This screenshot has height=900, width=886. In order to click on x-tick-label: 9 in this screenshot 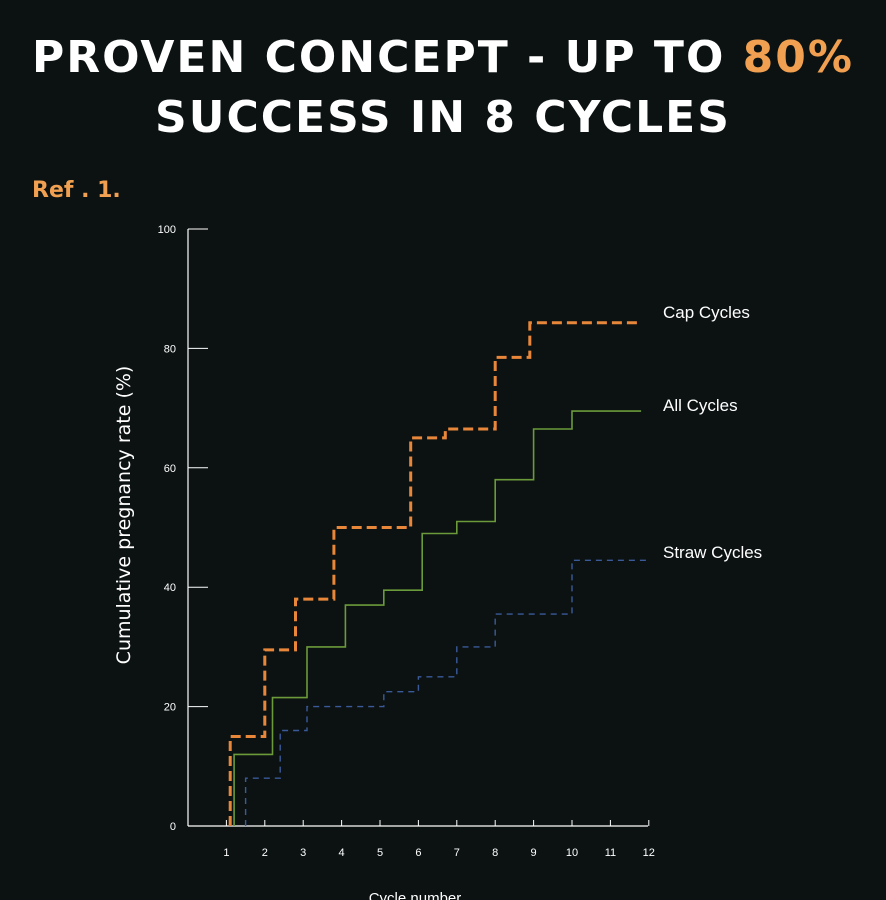, I will do `click(534, 853)`.